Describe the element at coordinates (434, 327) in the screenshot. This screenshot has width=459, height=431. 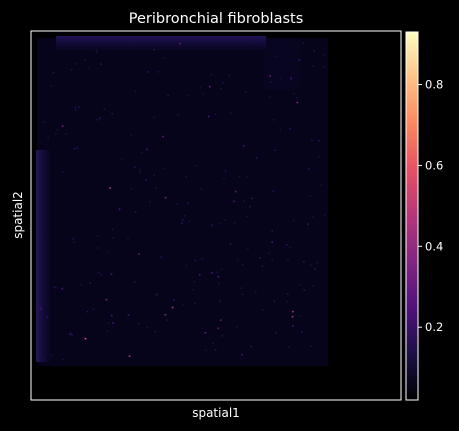
I see `colorbar-tick-label: 0.2` at that location.